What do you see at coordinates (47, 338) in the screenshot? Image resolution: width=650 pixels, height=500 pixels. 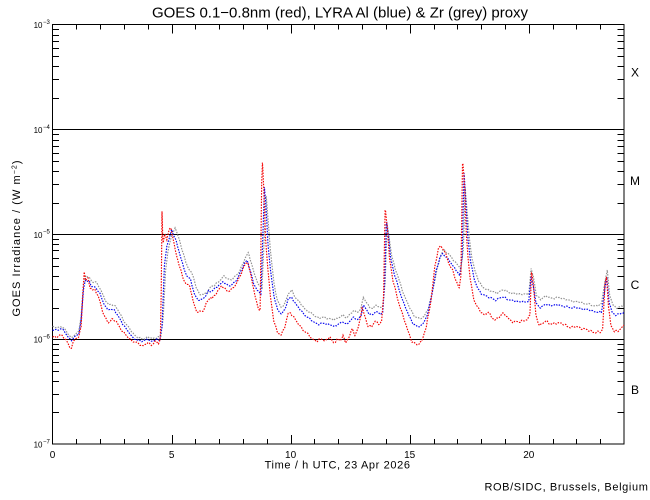 I see `svg-text: −6` at bounding box center [47, 338].